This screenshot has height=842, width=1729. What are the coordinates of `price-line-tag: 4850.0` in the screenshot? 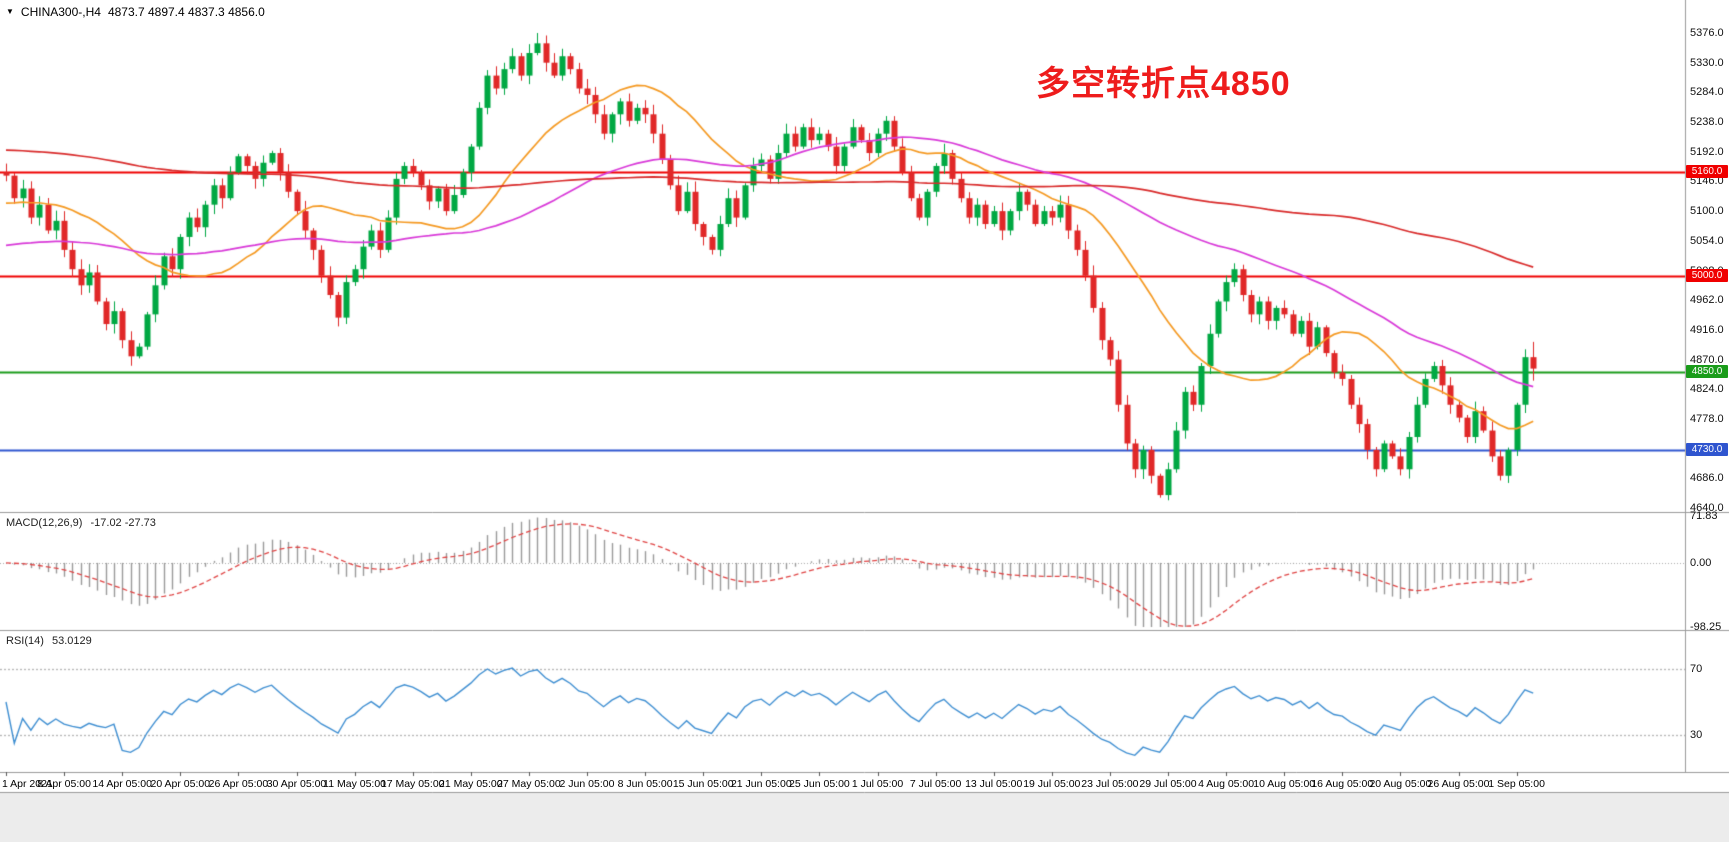 It's located at (1707, 372).